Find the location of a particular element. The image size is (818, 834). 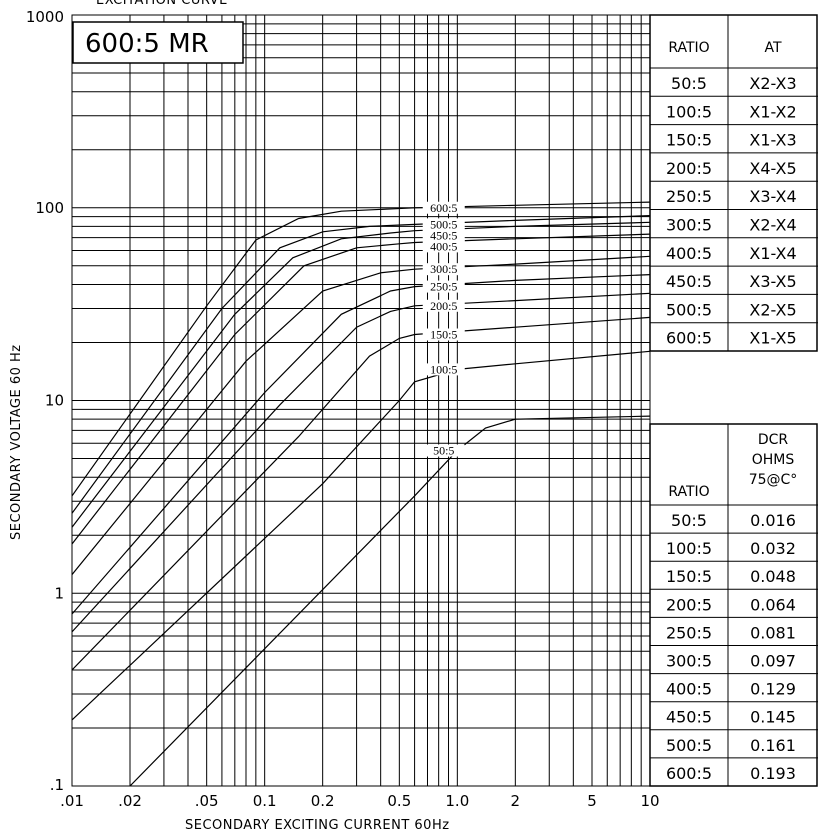

x-tick-label: 0.5 is located at coordinates (399, 801).